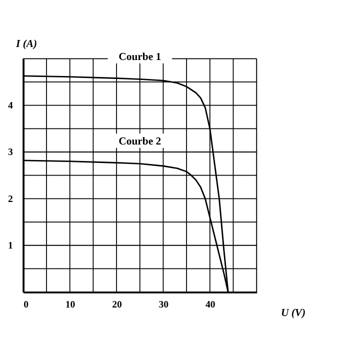 The image size is (343, 340). What do you see at coordinates (70, 305) in the screenshot?
I see `x-tick-label: 10` at bounding box center [70, 305].